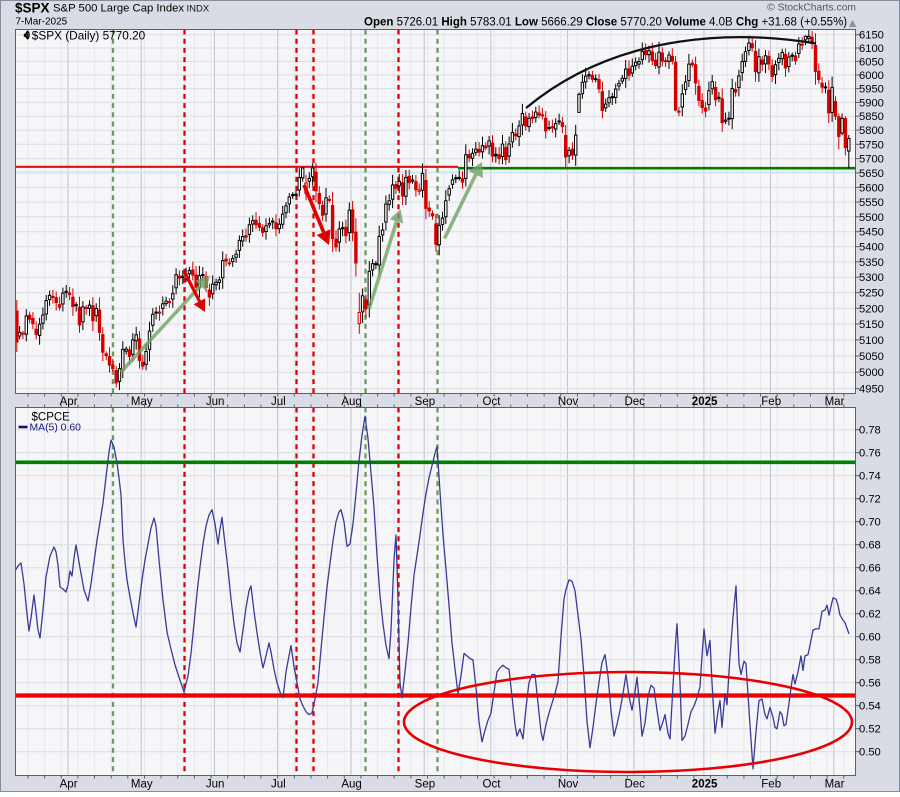 The height and width of the screenshot is (797, 900). Describe the element at coordinates (870, 477) in the screenshot. I see `svg-text: 0.74` at that location.